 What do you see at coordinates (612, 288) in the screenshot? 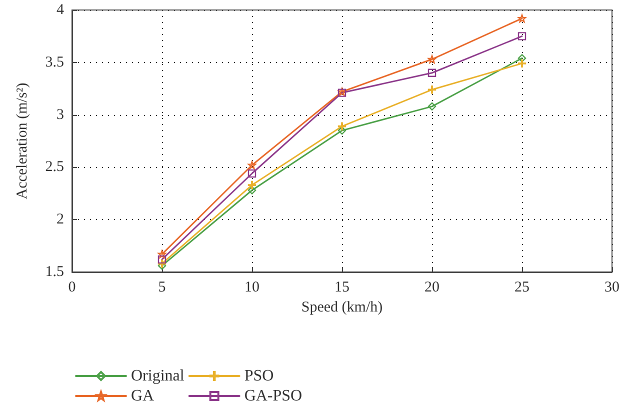
I see `x-tick-label: 30` at bounding box center [612, 288].